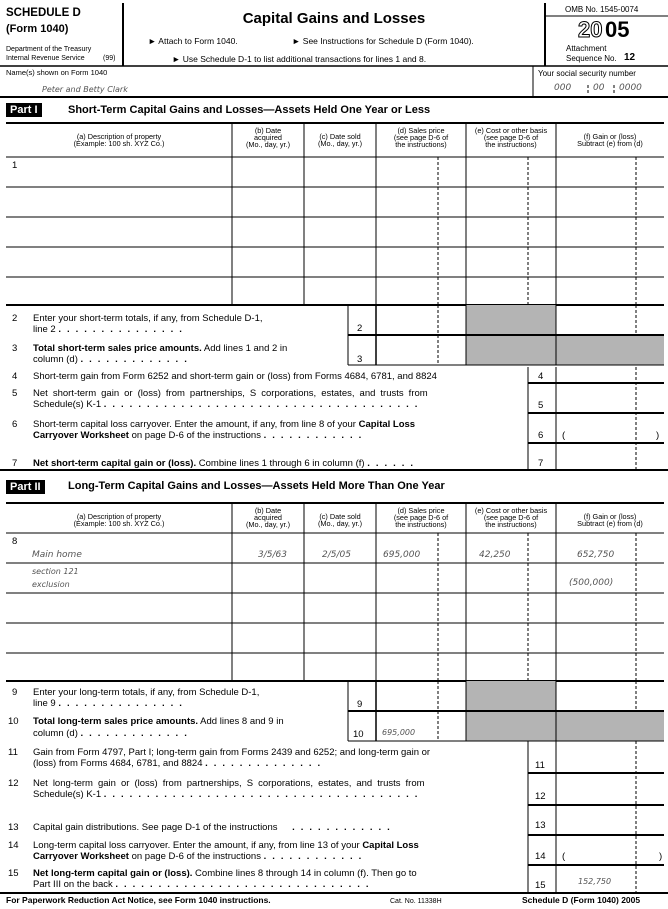 The width and height of the screenshot is (668, 909). Describe the element at coordinates (24, 110) in the screenshot. I see `part-1-label: Part I` at that location.